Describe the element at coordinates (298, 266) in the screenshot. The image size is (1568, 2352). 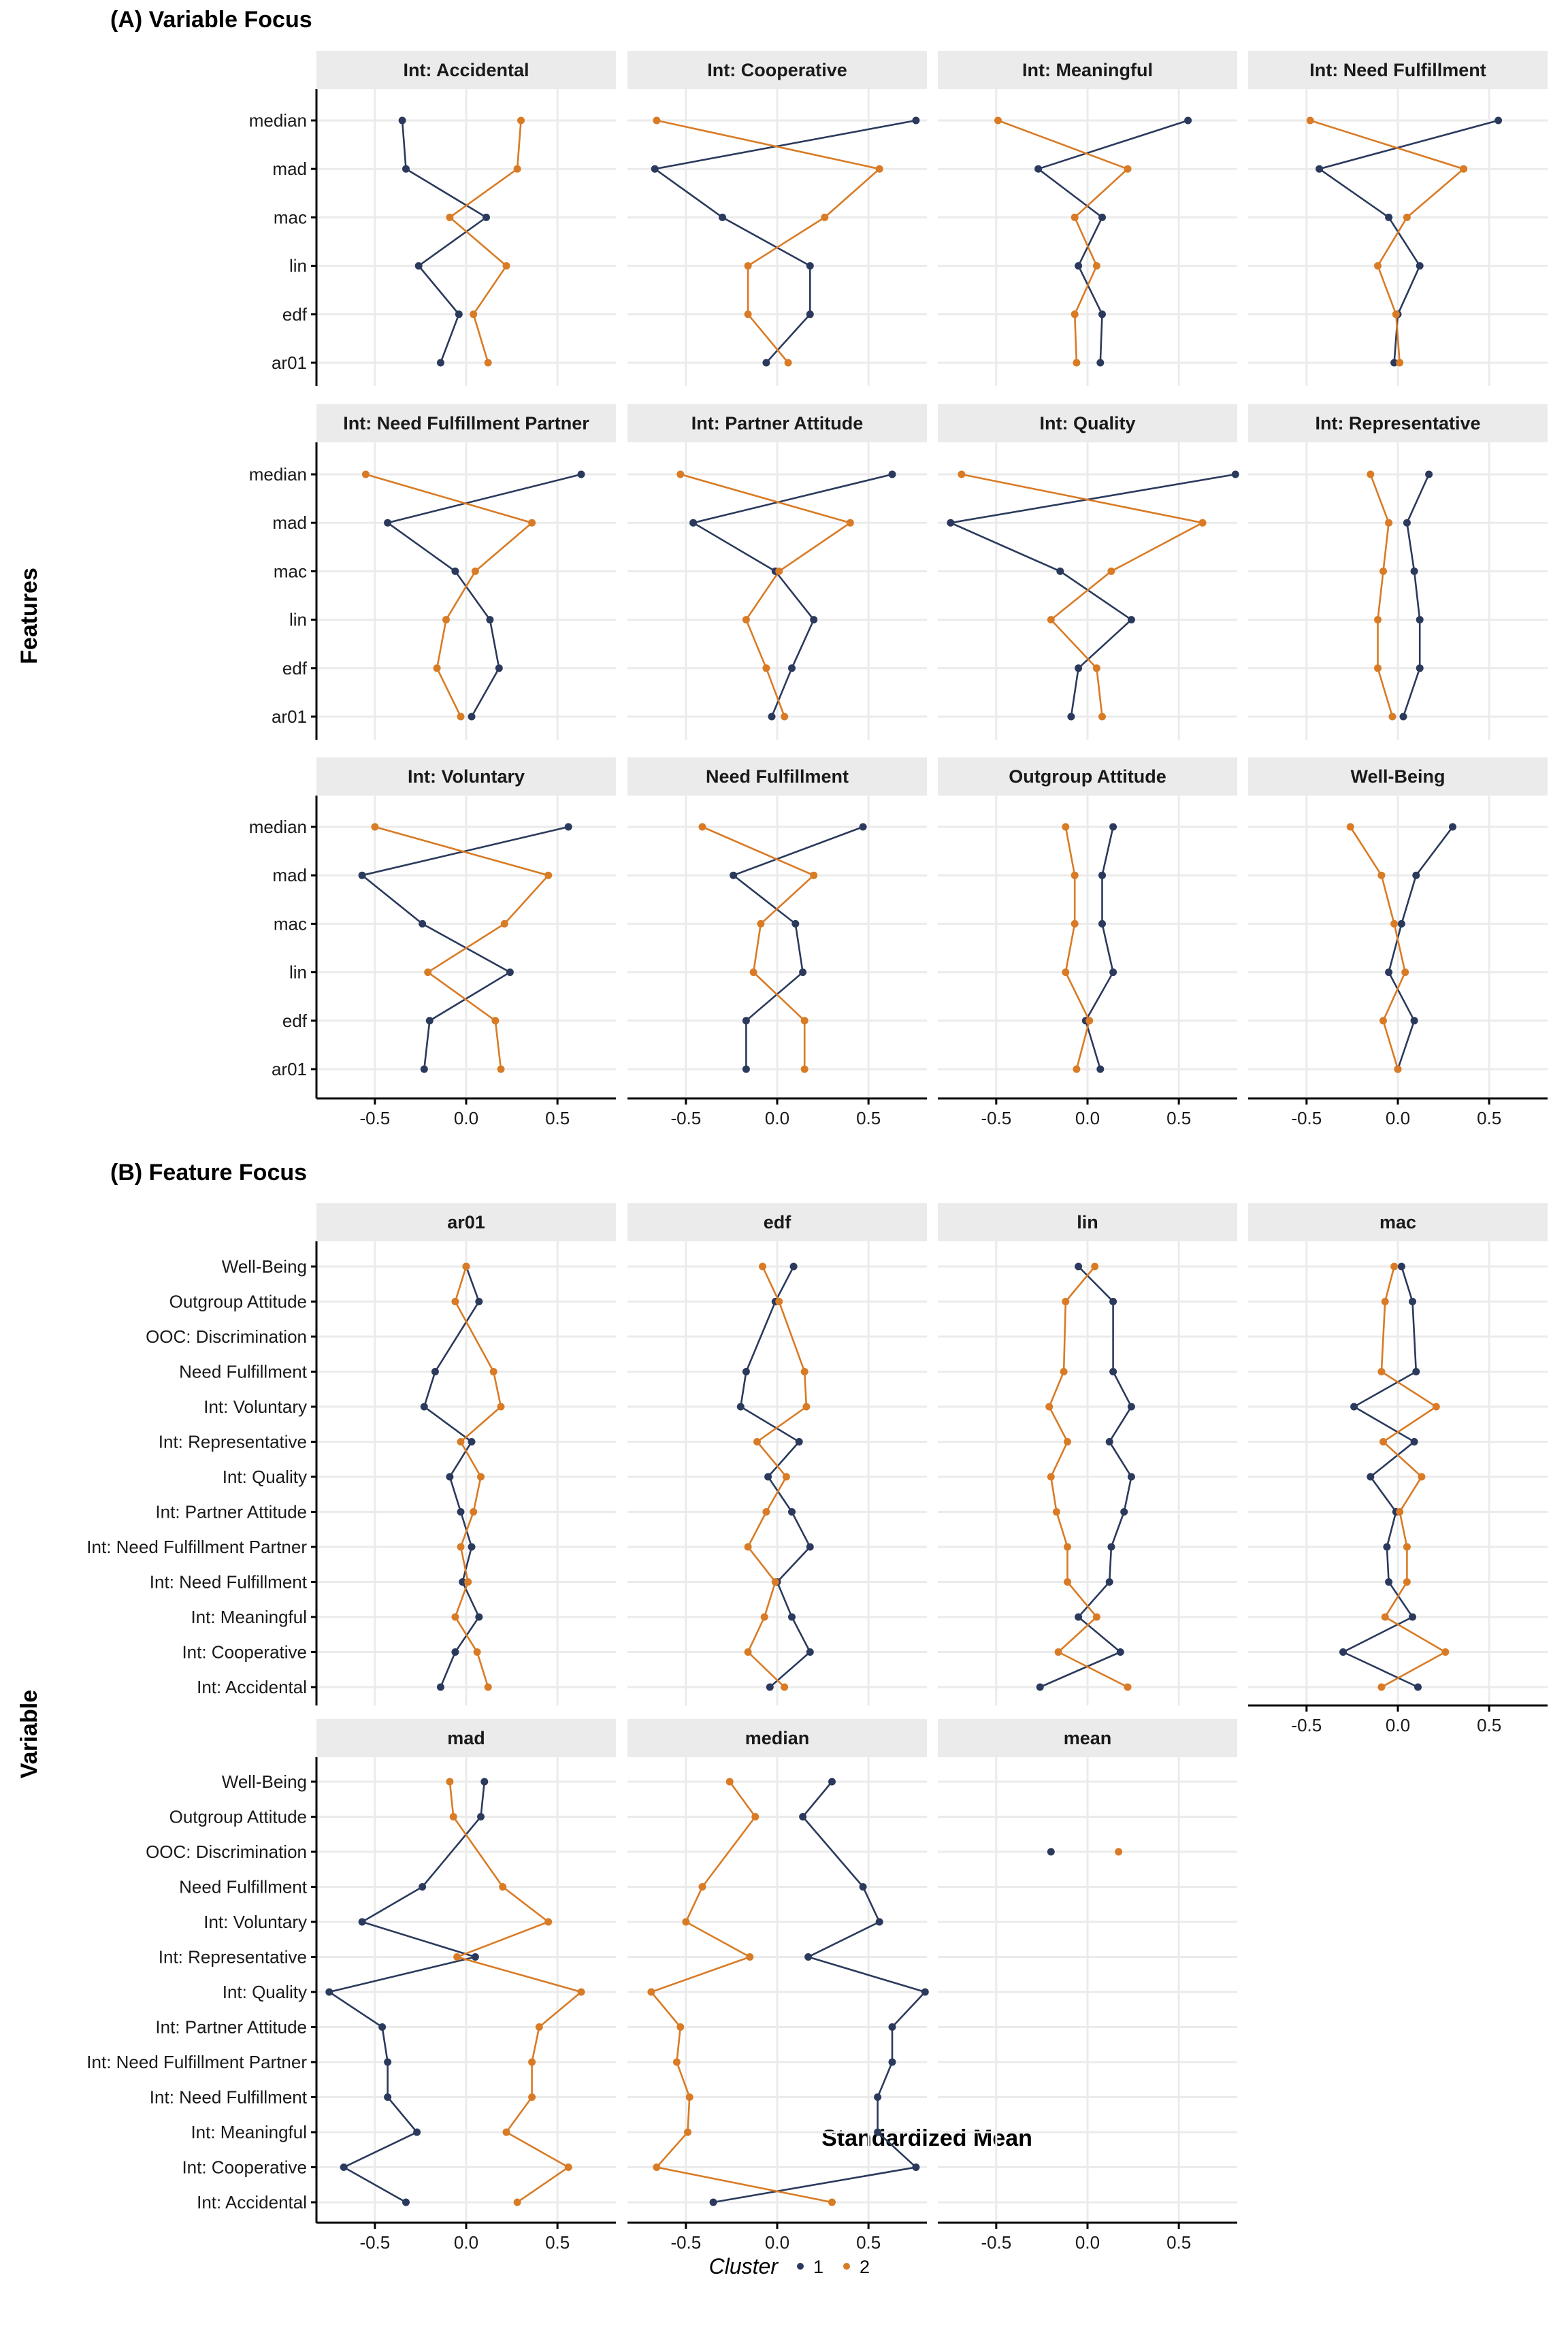
I see `y-tick-label-a-int-accidental-lin: lin` at that location.